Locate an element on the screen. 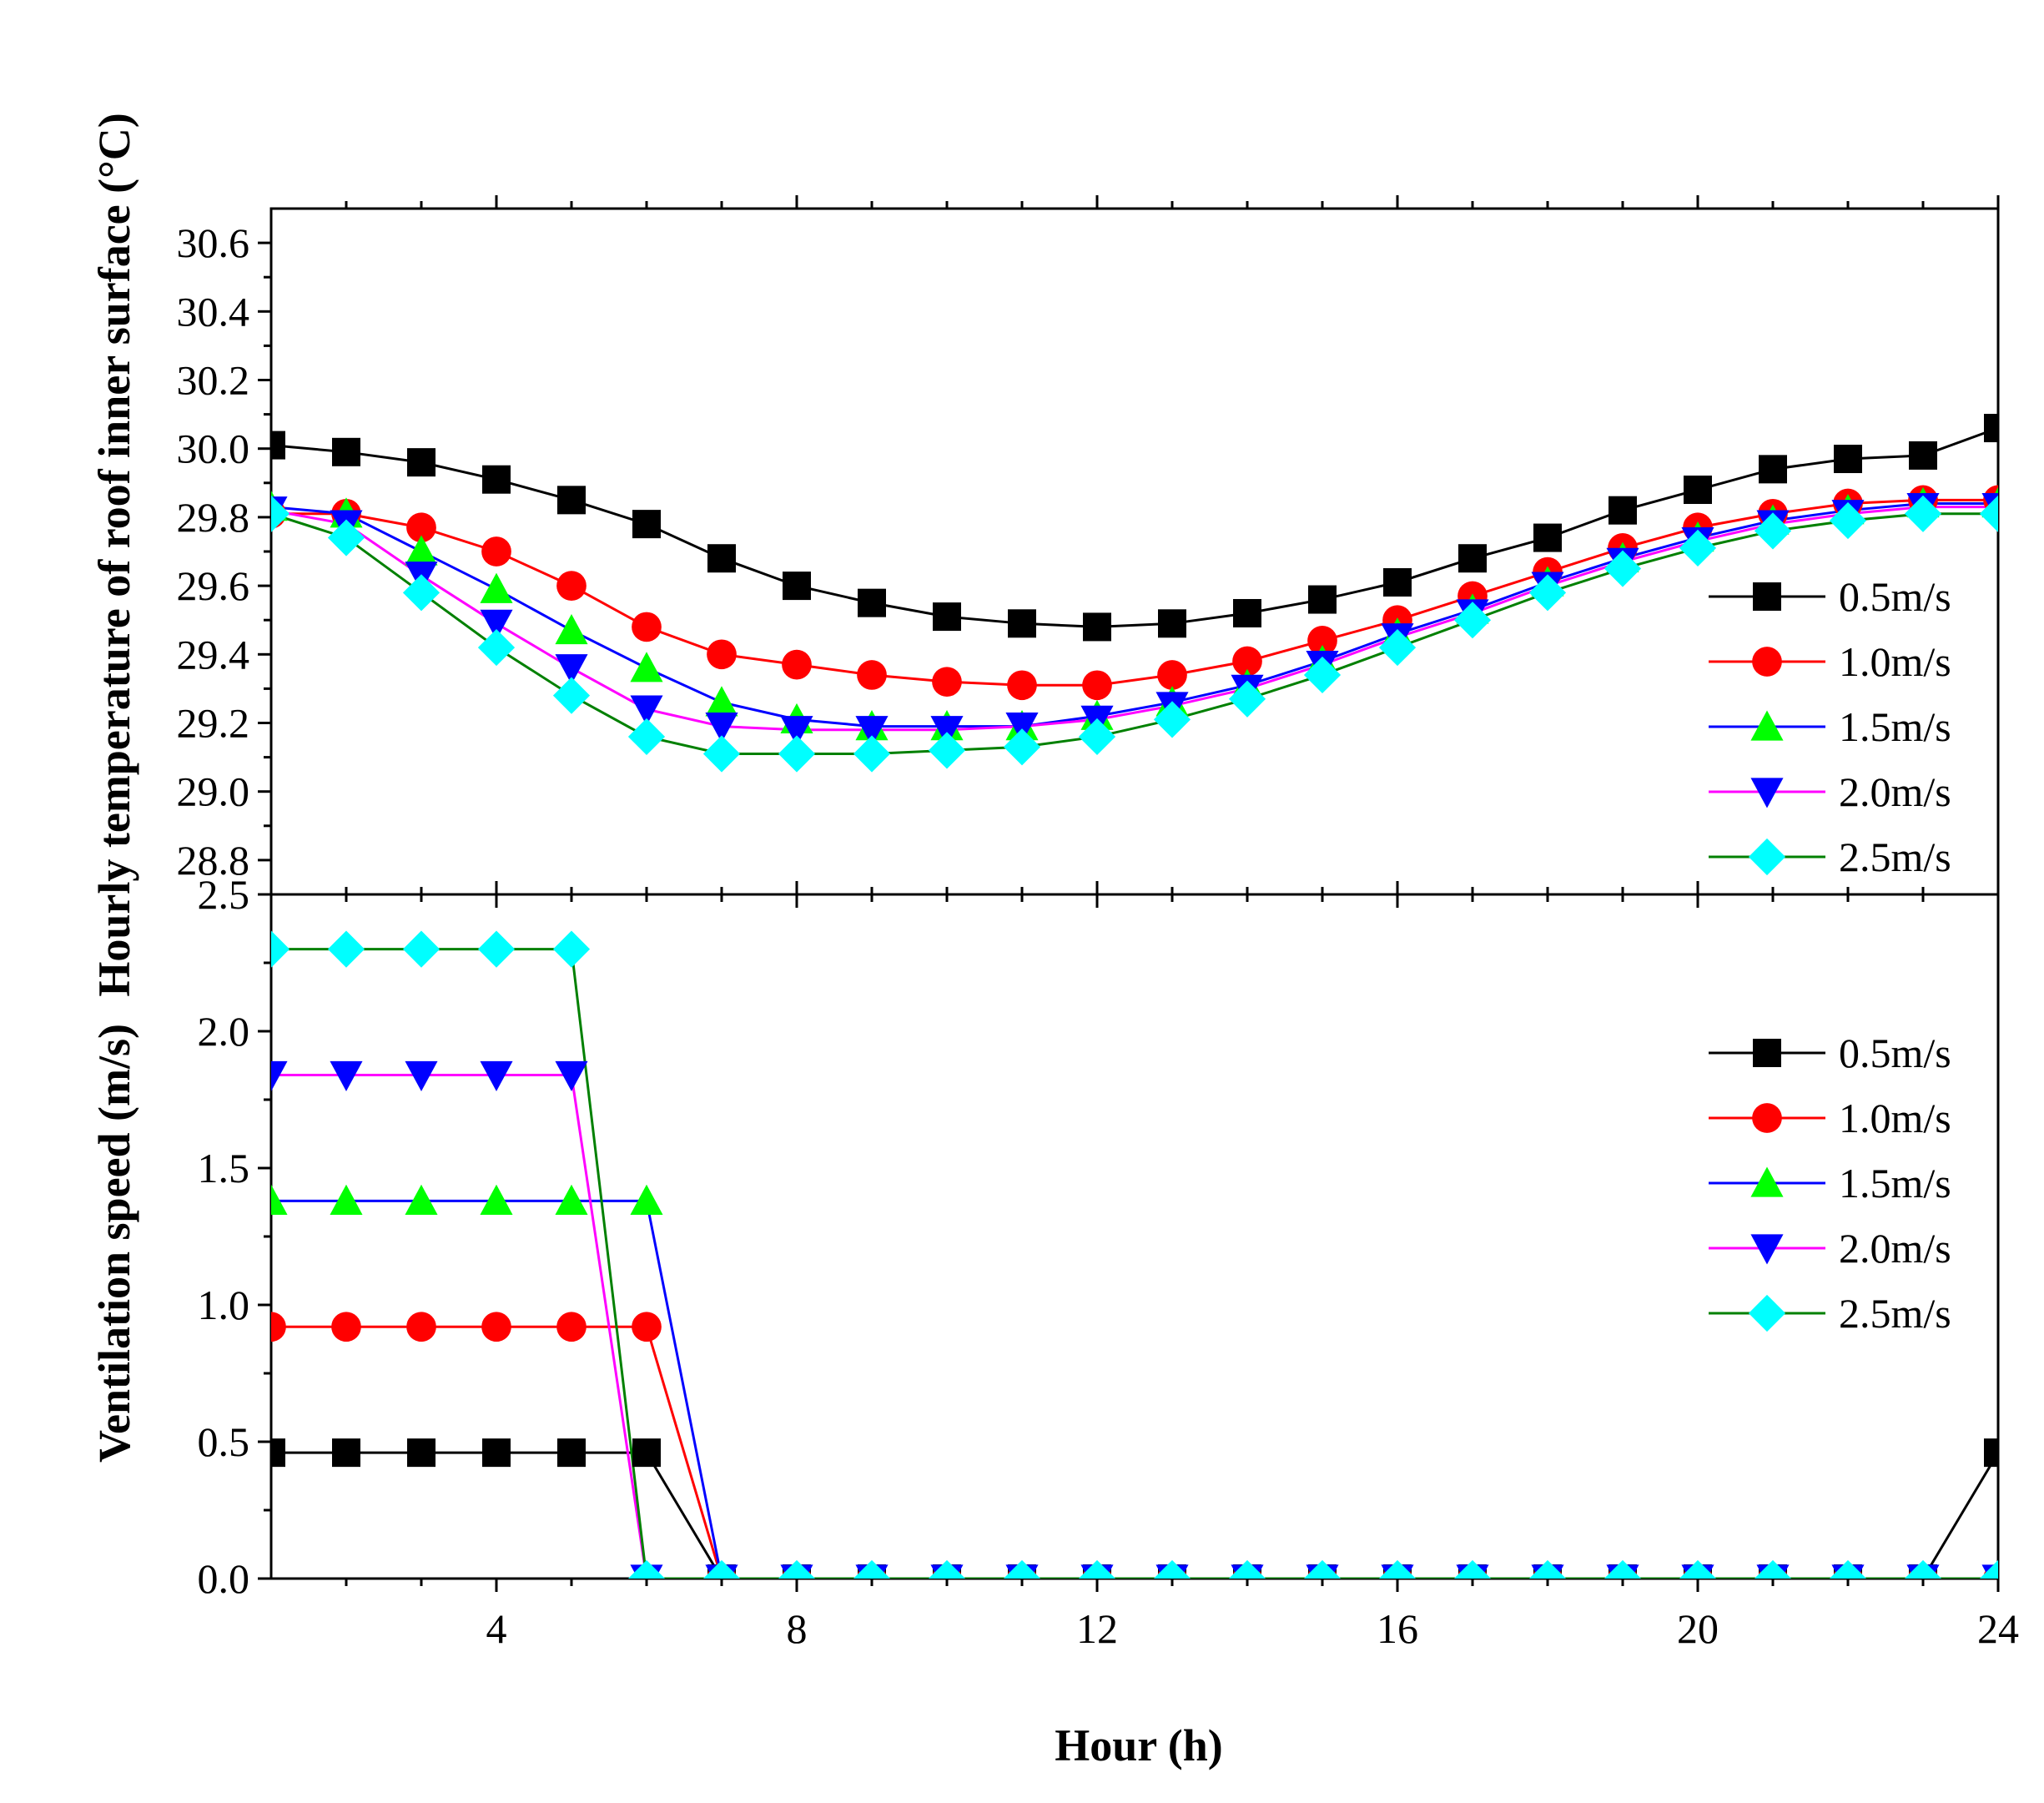 The image size is (2044, 1803). vent-series-line-0.5m/s is located at coordinates (1134, 1515).